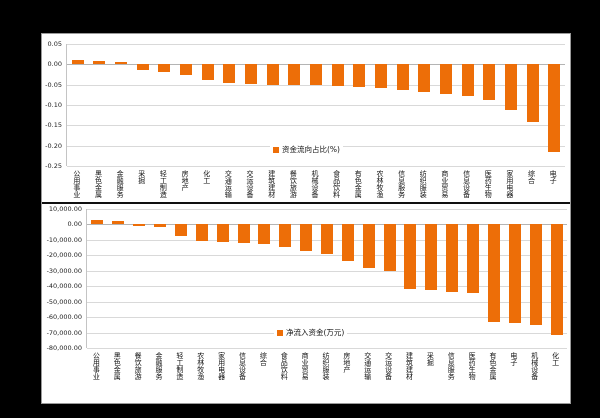  What do you see at coordinates (306, 203) in the screenshot?
I see `chart-divider` at bounding box center [306, 203].